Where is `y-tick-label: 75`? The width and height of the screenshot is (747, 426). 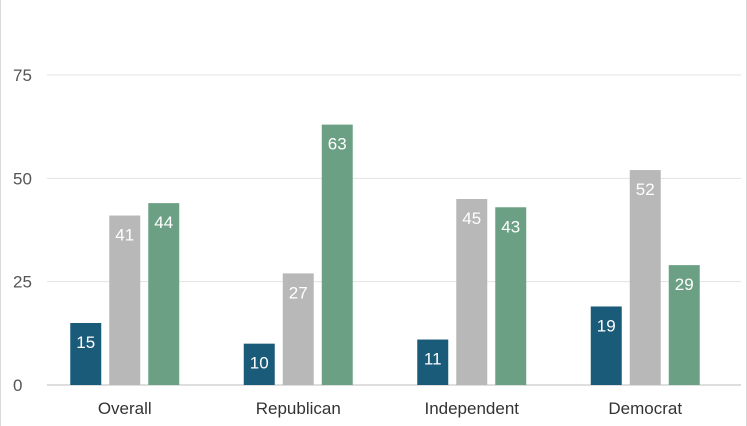 y-tick-label: 75 is located at coordinates (22, 75).